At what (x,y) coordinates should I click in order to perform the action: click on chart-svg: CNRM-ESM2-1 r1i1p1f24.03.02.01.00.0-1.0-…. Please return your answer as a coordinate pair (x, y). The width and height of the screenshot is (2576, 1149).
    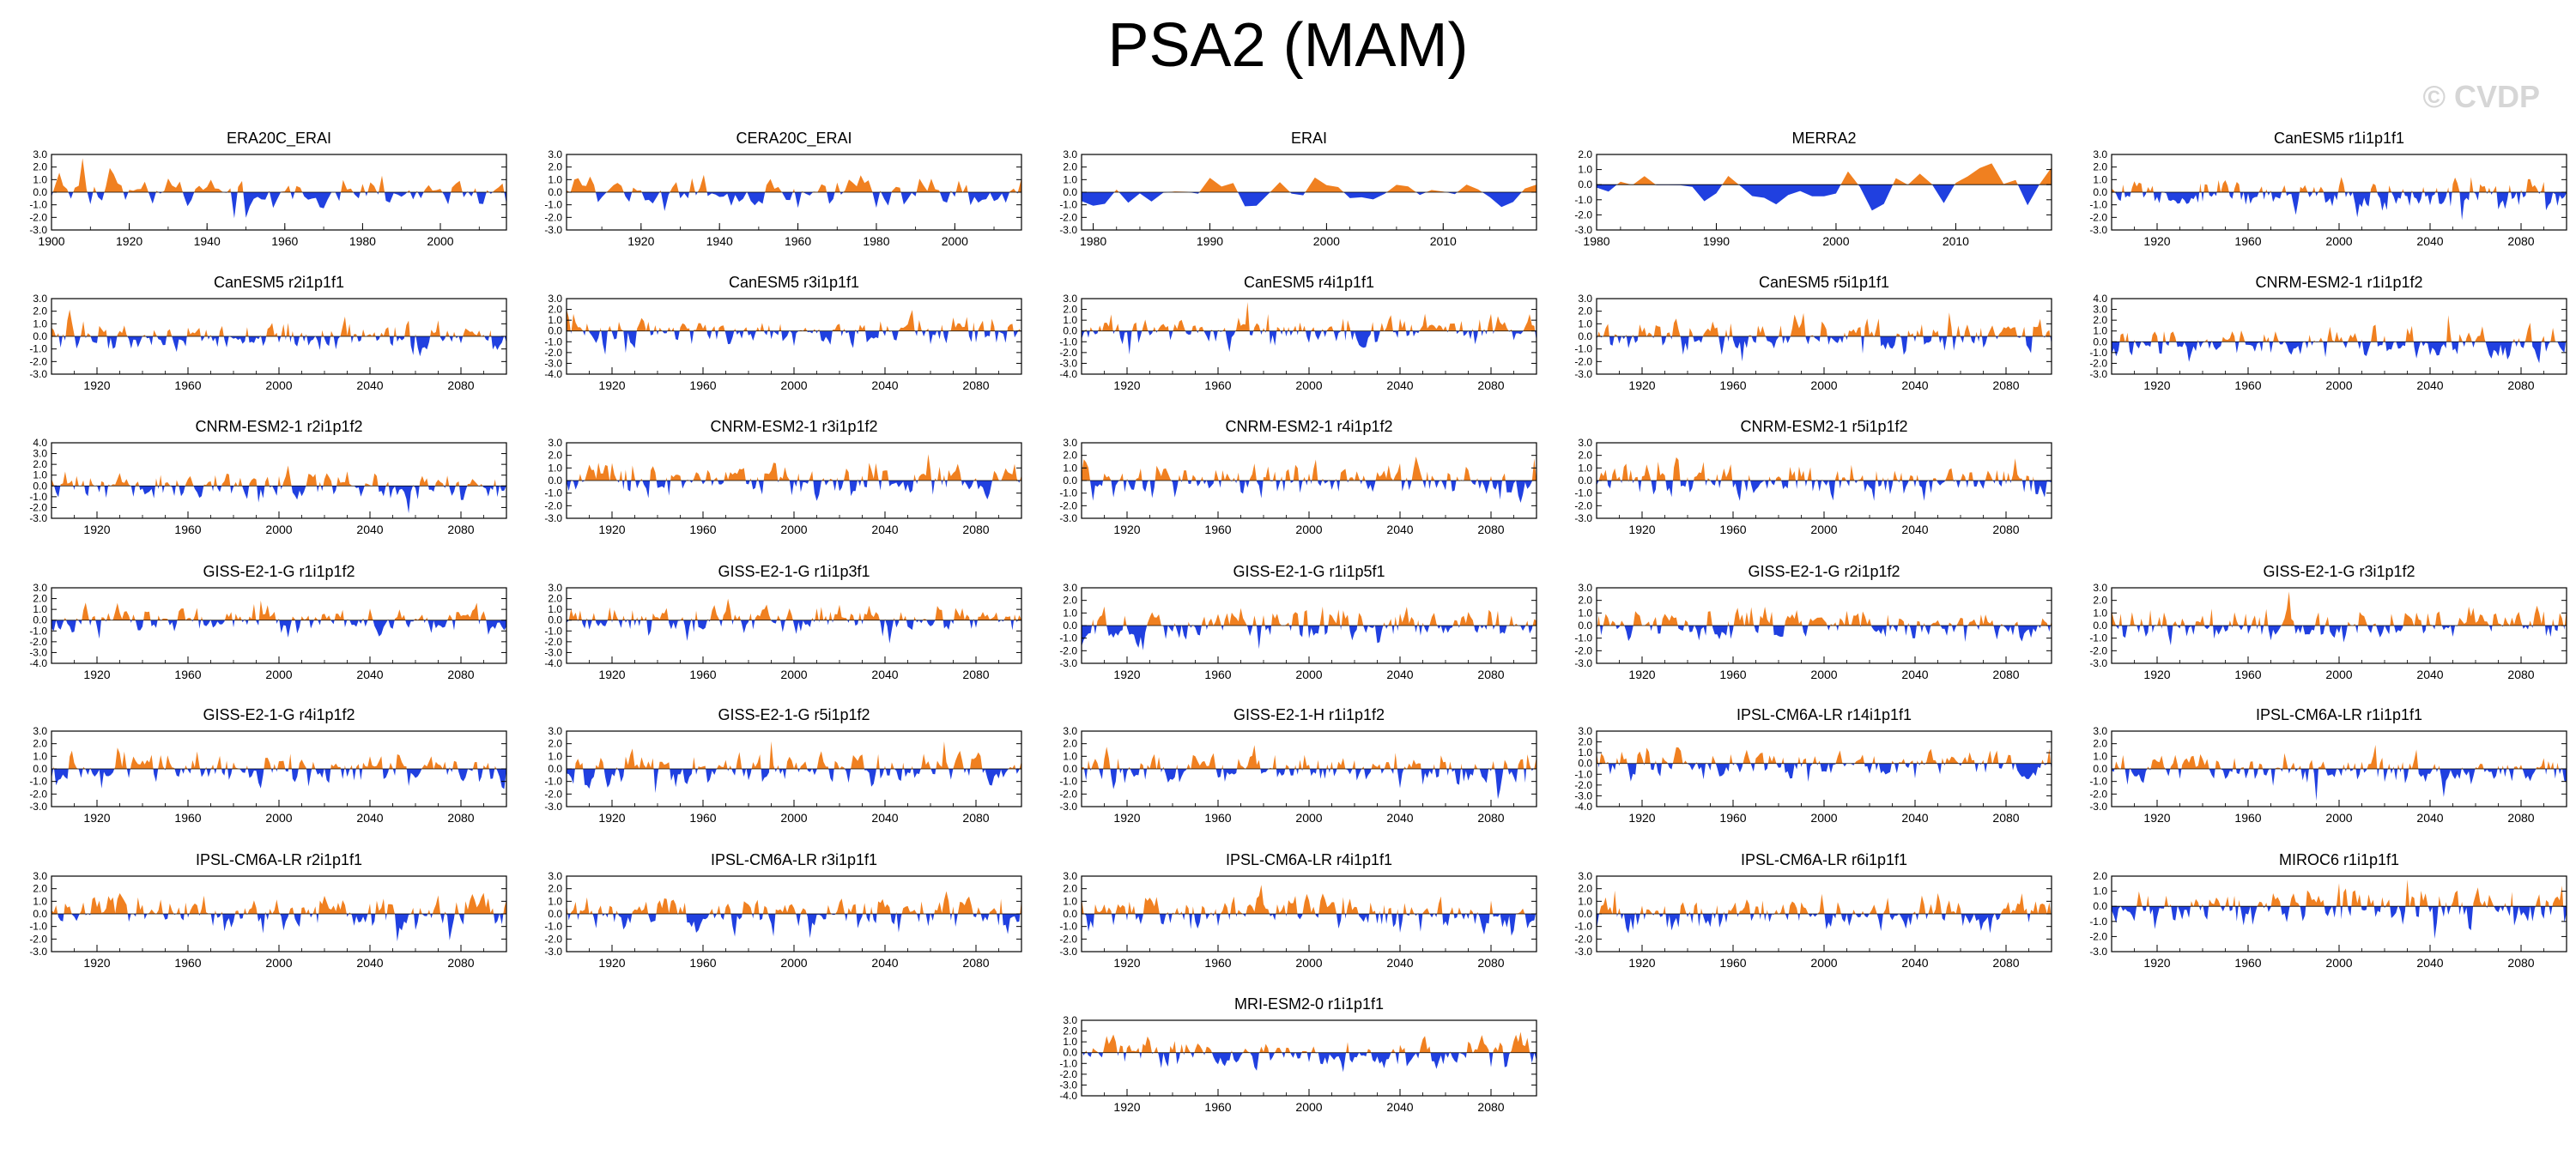
    Looking at the image, I should click on (2328, 333).